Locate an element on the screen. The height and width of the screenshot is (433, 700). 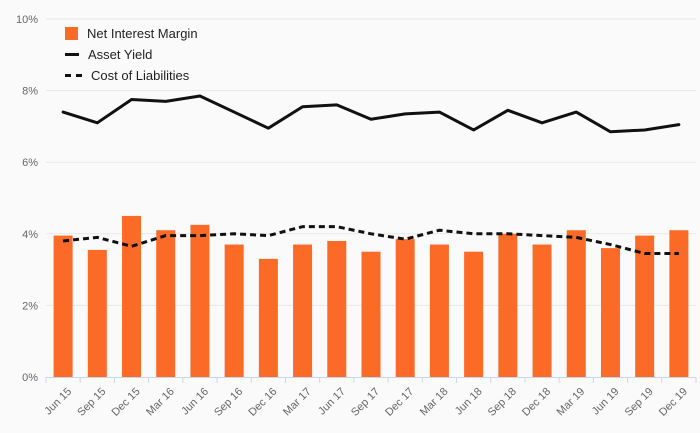
y-tick-label: 2% is located at coordinates (30, 306).